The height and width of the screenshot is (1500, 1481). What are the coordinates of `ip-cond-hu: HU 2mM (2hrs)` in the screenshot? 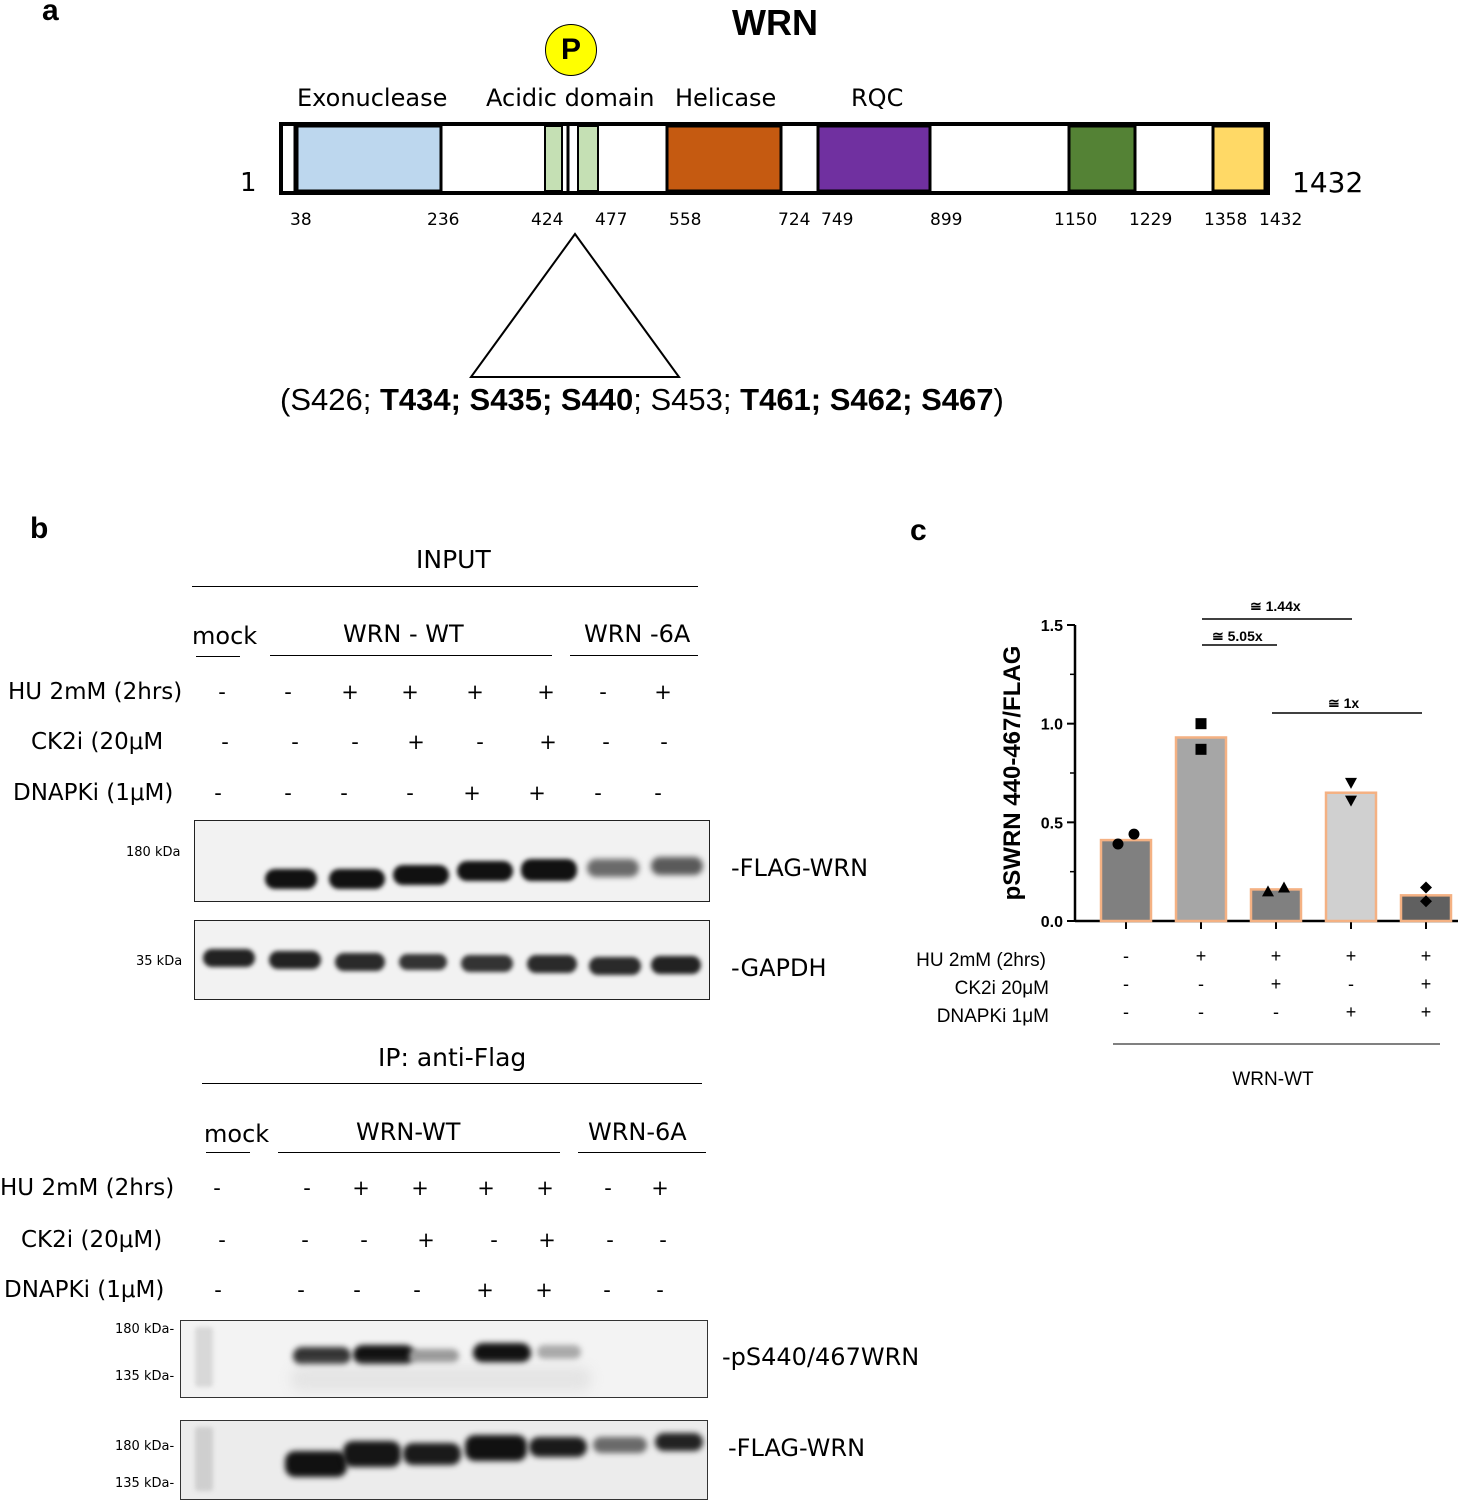 It's located at (87, 1188).